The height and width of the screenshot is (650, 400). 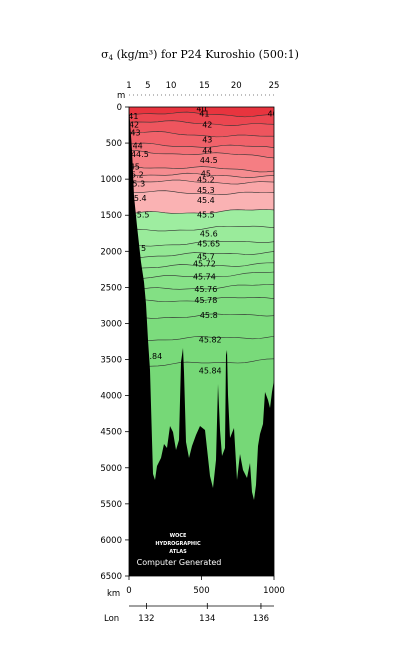 I want to click on band-45.8, so click(x=201, y=327).